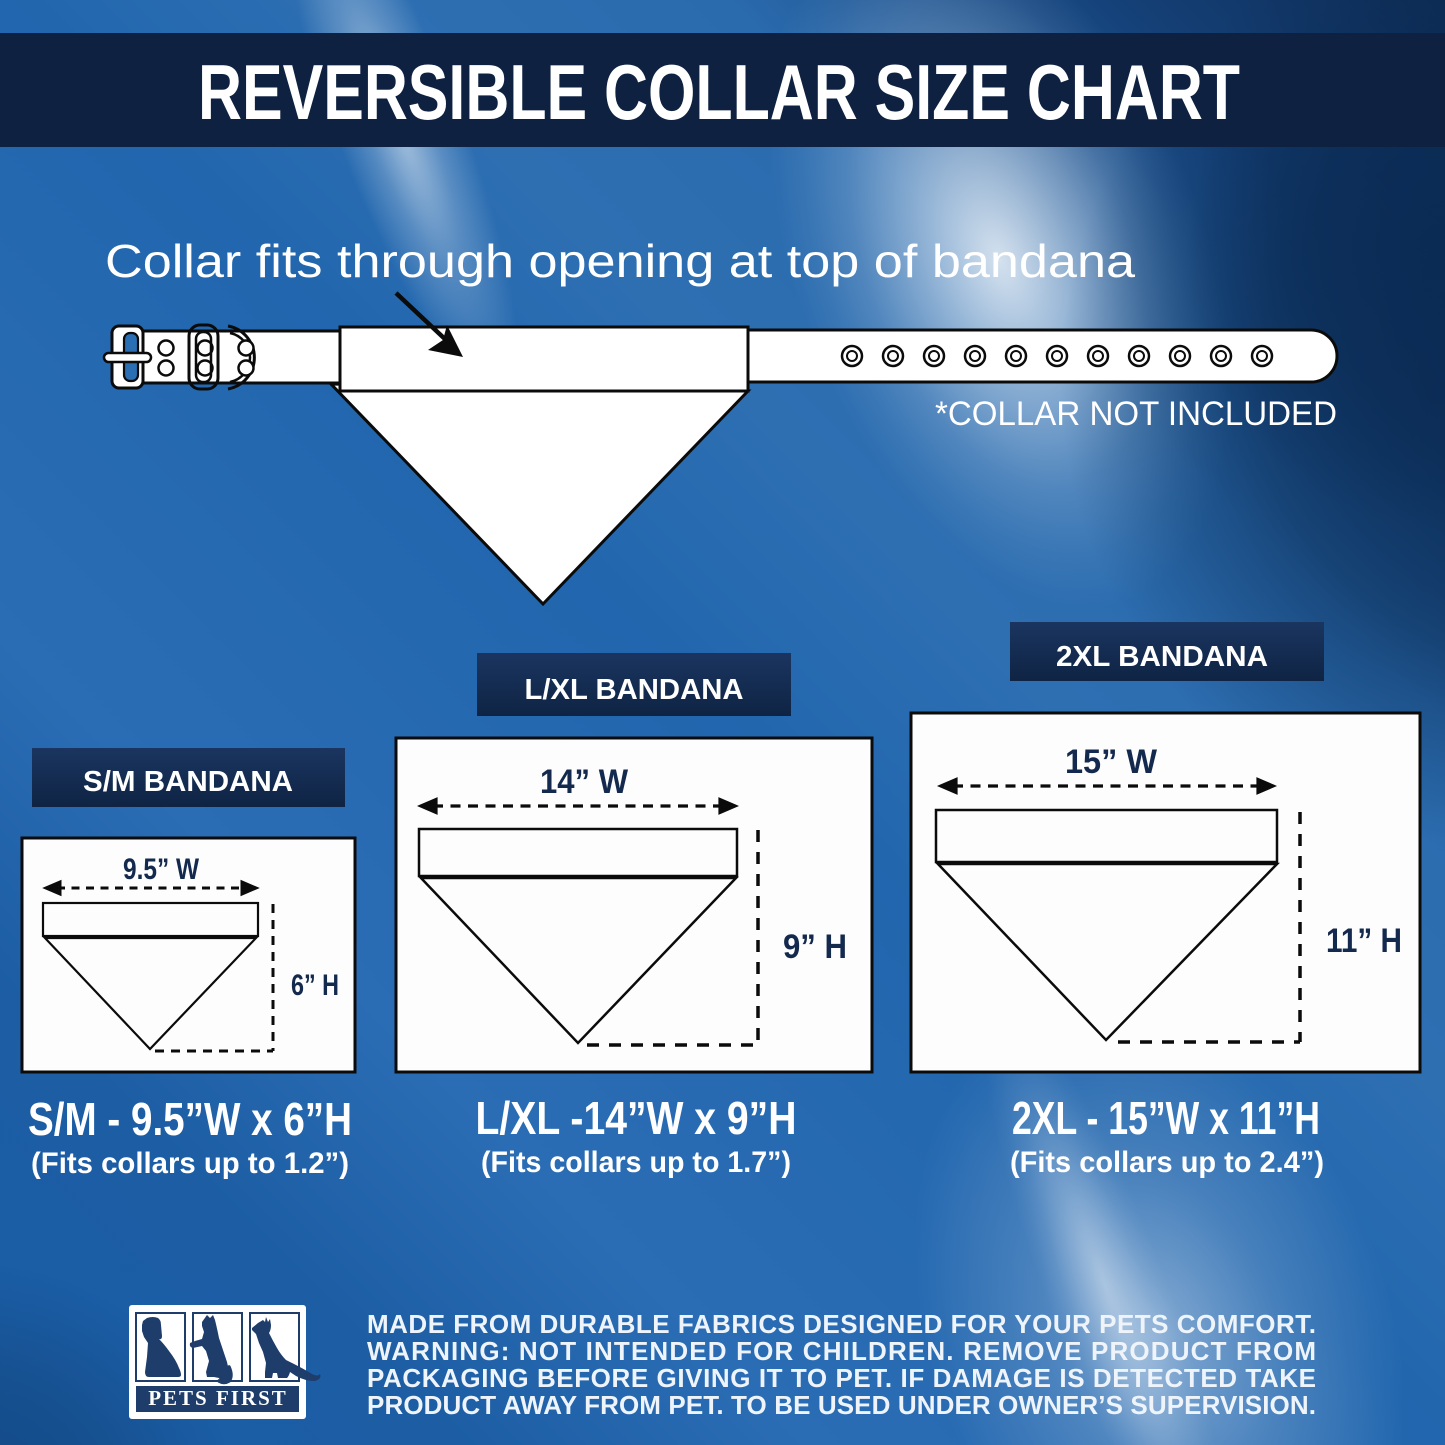 The height and width of the screenshot is (1445, 1445). What do you see at coordinates (815, 947) in the screenshot?
I see `svg-text: 9” H` at bounding box center [815, 947].